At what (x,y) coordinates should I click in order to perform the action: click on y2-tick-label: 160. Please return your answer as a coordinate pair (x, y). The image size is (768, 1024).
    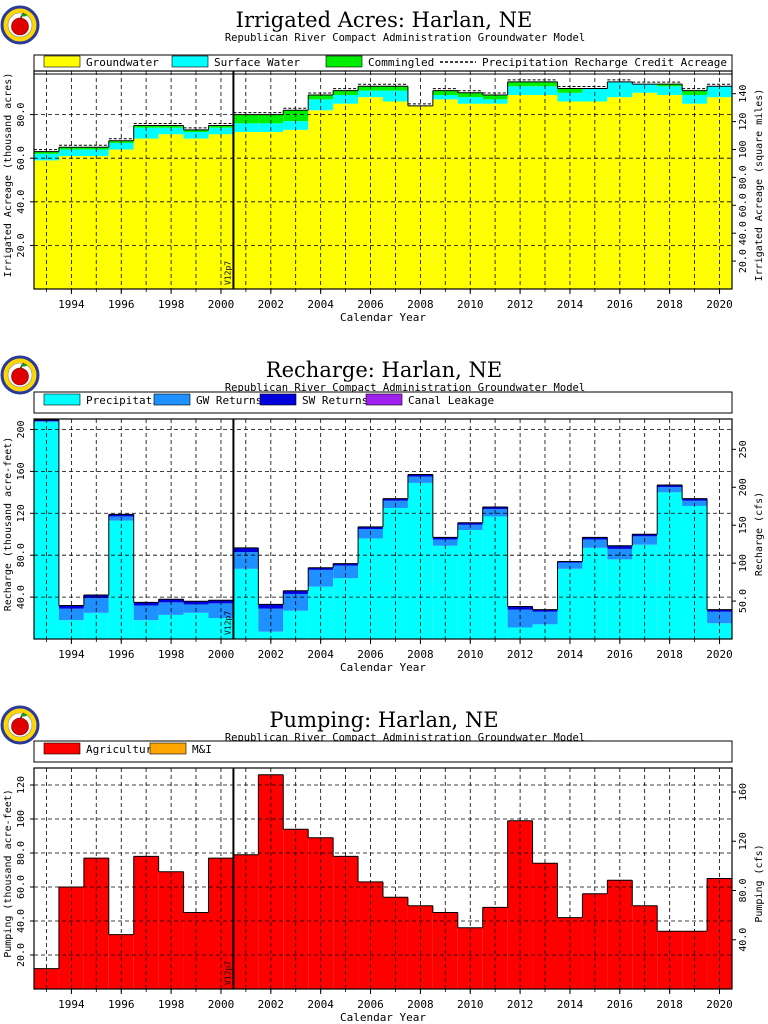
    Looking at the image, I should click on (743, 792).